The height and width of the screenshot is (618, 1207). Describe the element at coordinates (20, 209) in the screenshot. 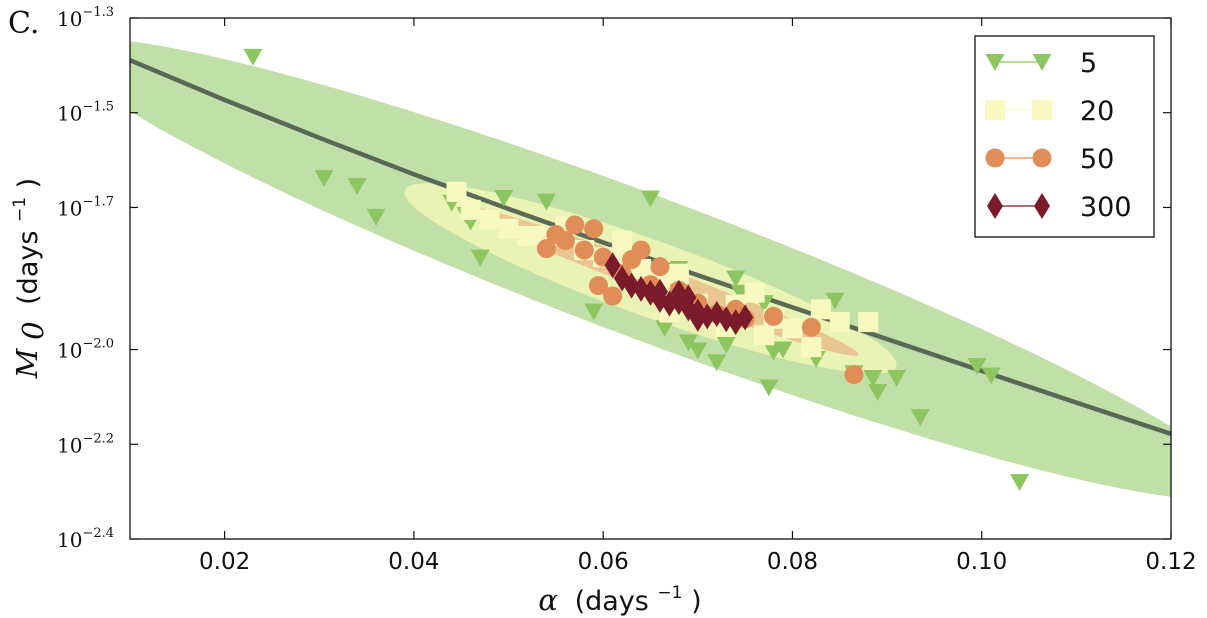

I see `y-axis-unit-exp: −1` at that location.